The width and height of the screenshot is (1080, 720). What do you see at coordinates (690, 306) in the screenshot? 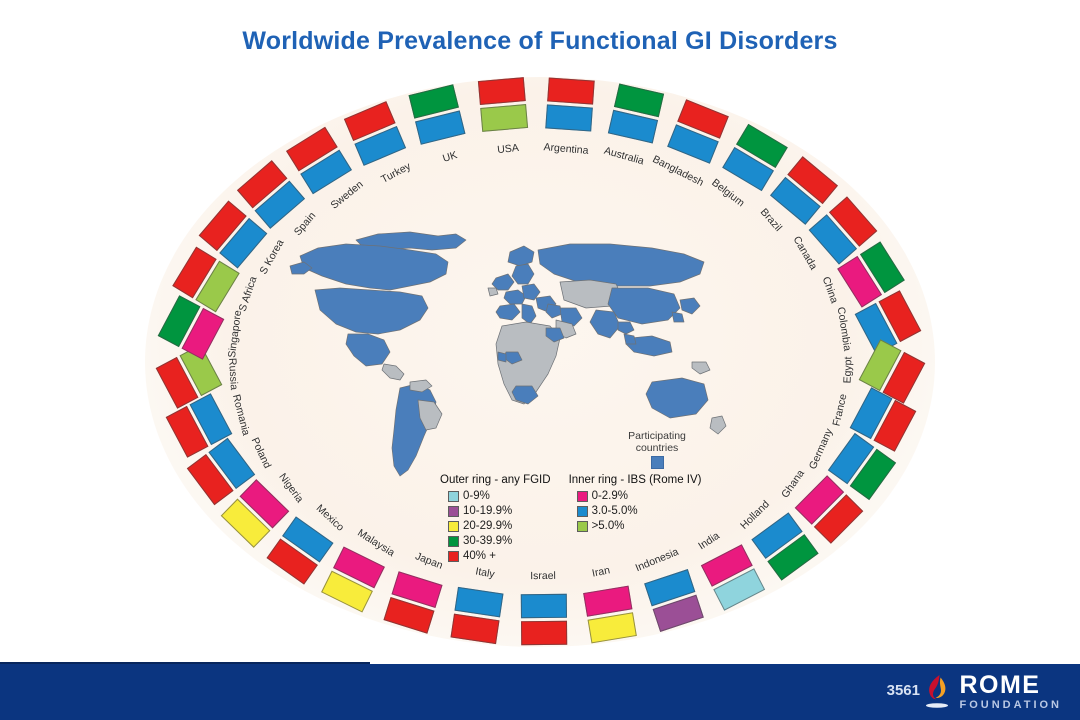
I see `map-region-japan-korea` at bounding box center [690, 306].